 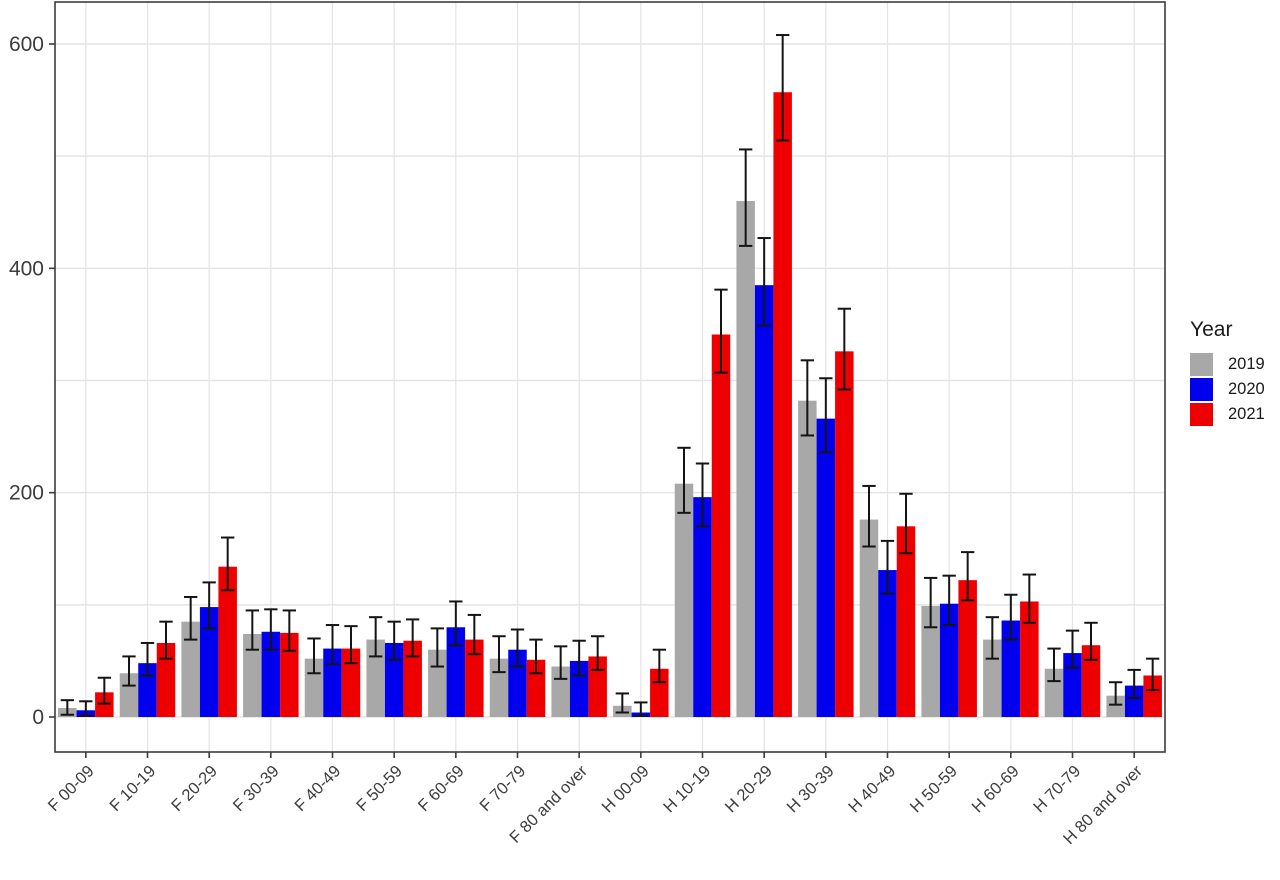 What do you see at coordinates (721, 525) in the screenshot?
I see `bar-2021-H 10-19` at bounding box center [721, 525].